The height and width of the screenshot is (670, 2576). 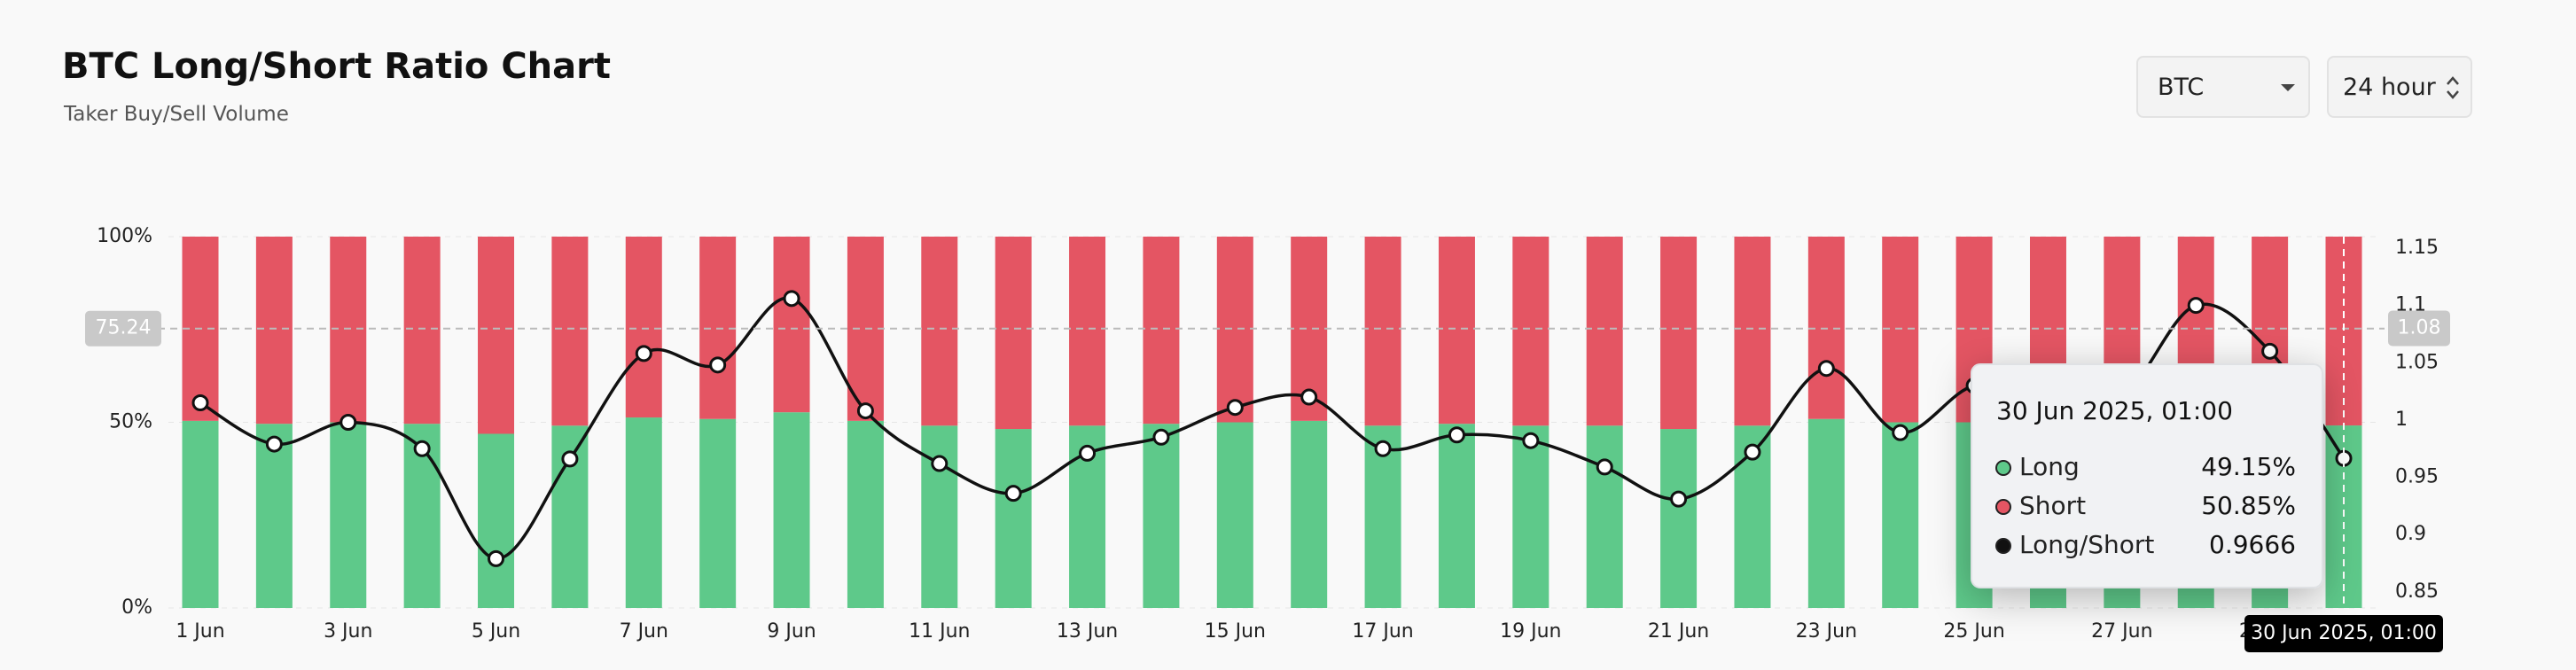 I want to click on tooltip-value: 49.15%, so click(x=2248, y=467).